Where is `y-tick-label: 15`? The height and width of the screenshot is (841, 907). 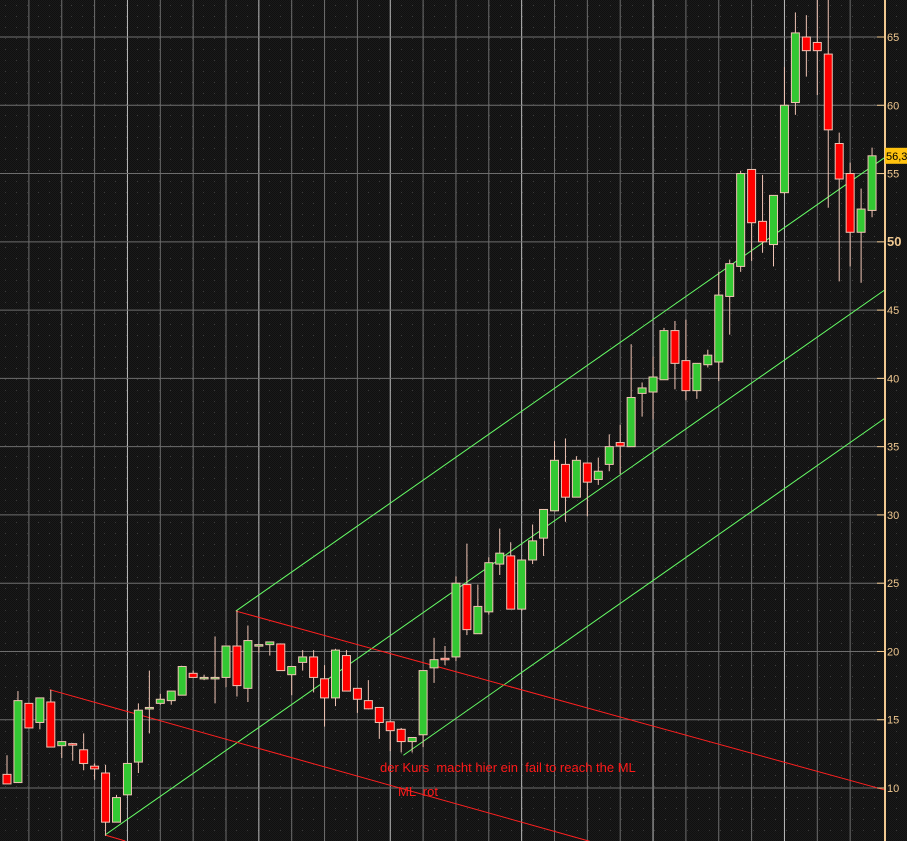
y-tick-label: 15 is located at coordinates (893, 721).